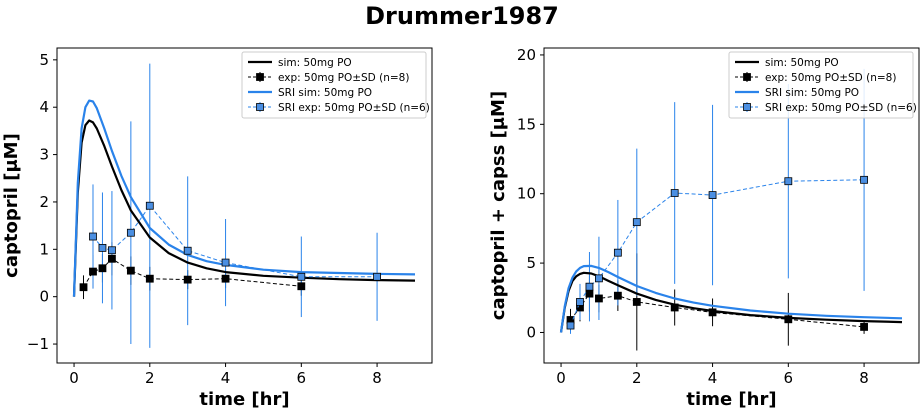 The width and height of the screenshot is (924, 419). Describe the element at coordinates (526, 194) in the screenshot. I see `y-tick-label: 10` at that location.